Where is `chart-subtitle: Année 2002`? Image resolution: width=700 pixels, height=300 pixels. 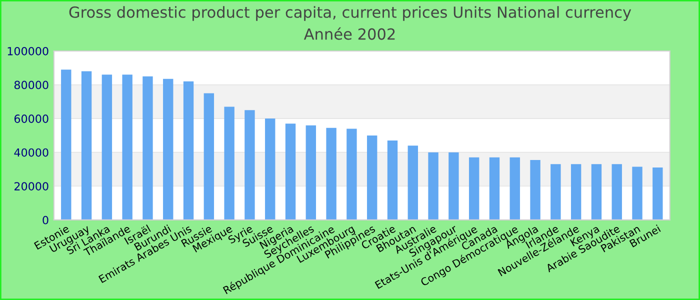
chart-subtitle: Année 2002 is located at coordinates (349, 33).